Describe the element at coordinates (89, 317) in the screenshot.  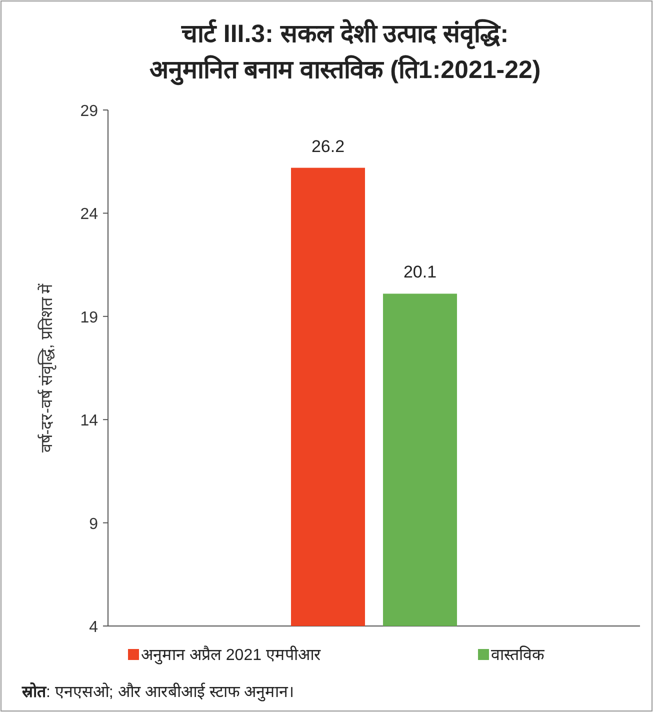
I see `y-tick-label: 19` at that location.